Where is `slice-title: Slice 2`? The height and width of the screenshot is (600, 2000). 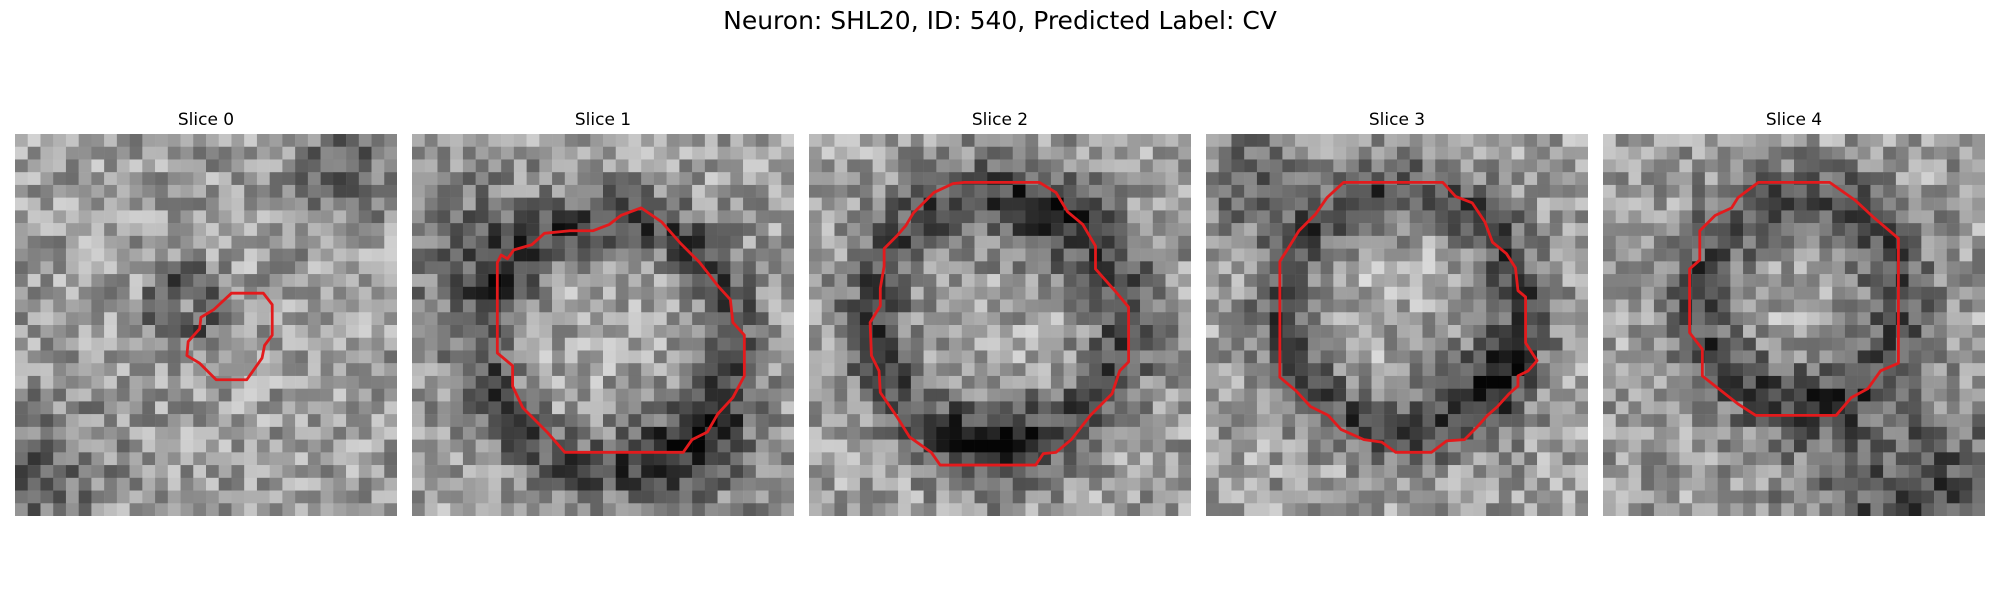 slice-title: Slice 2 is located at coordinates (1000, 120).